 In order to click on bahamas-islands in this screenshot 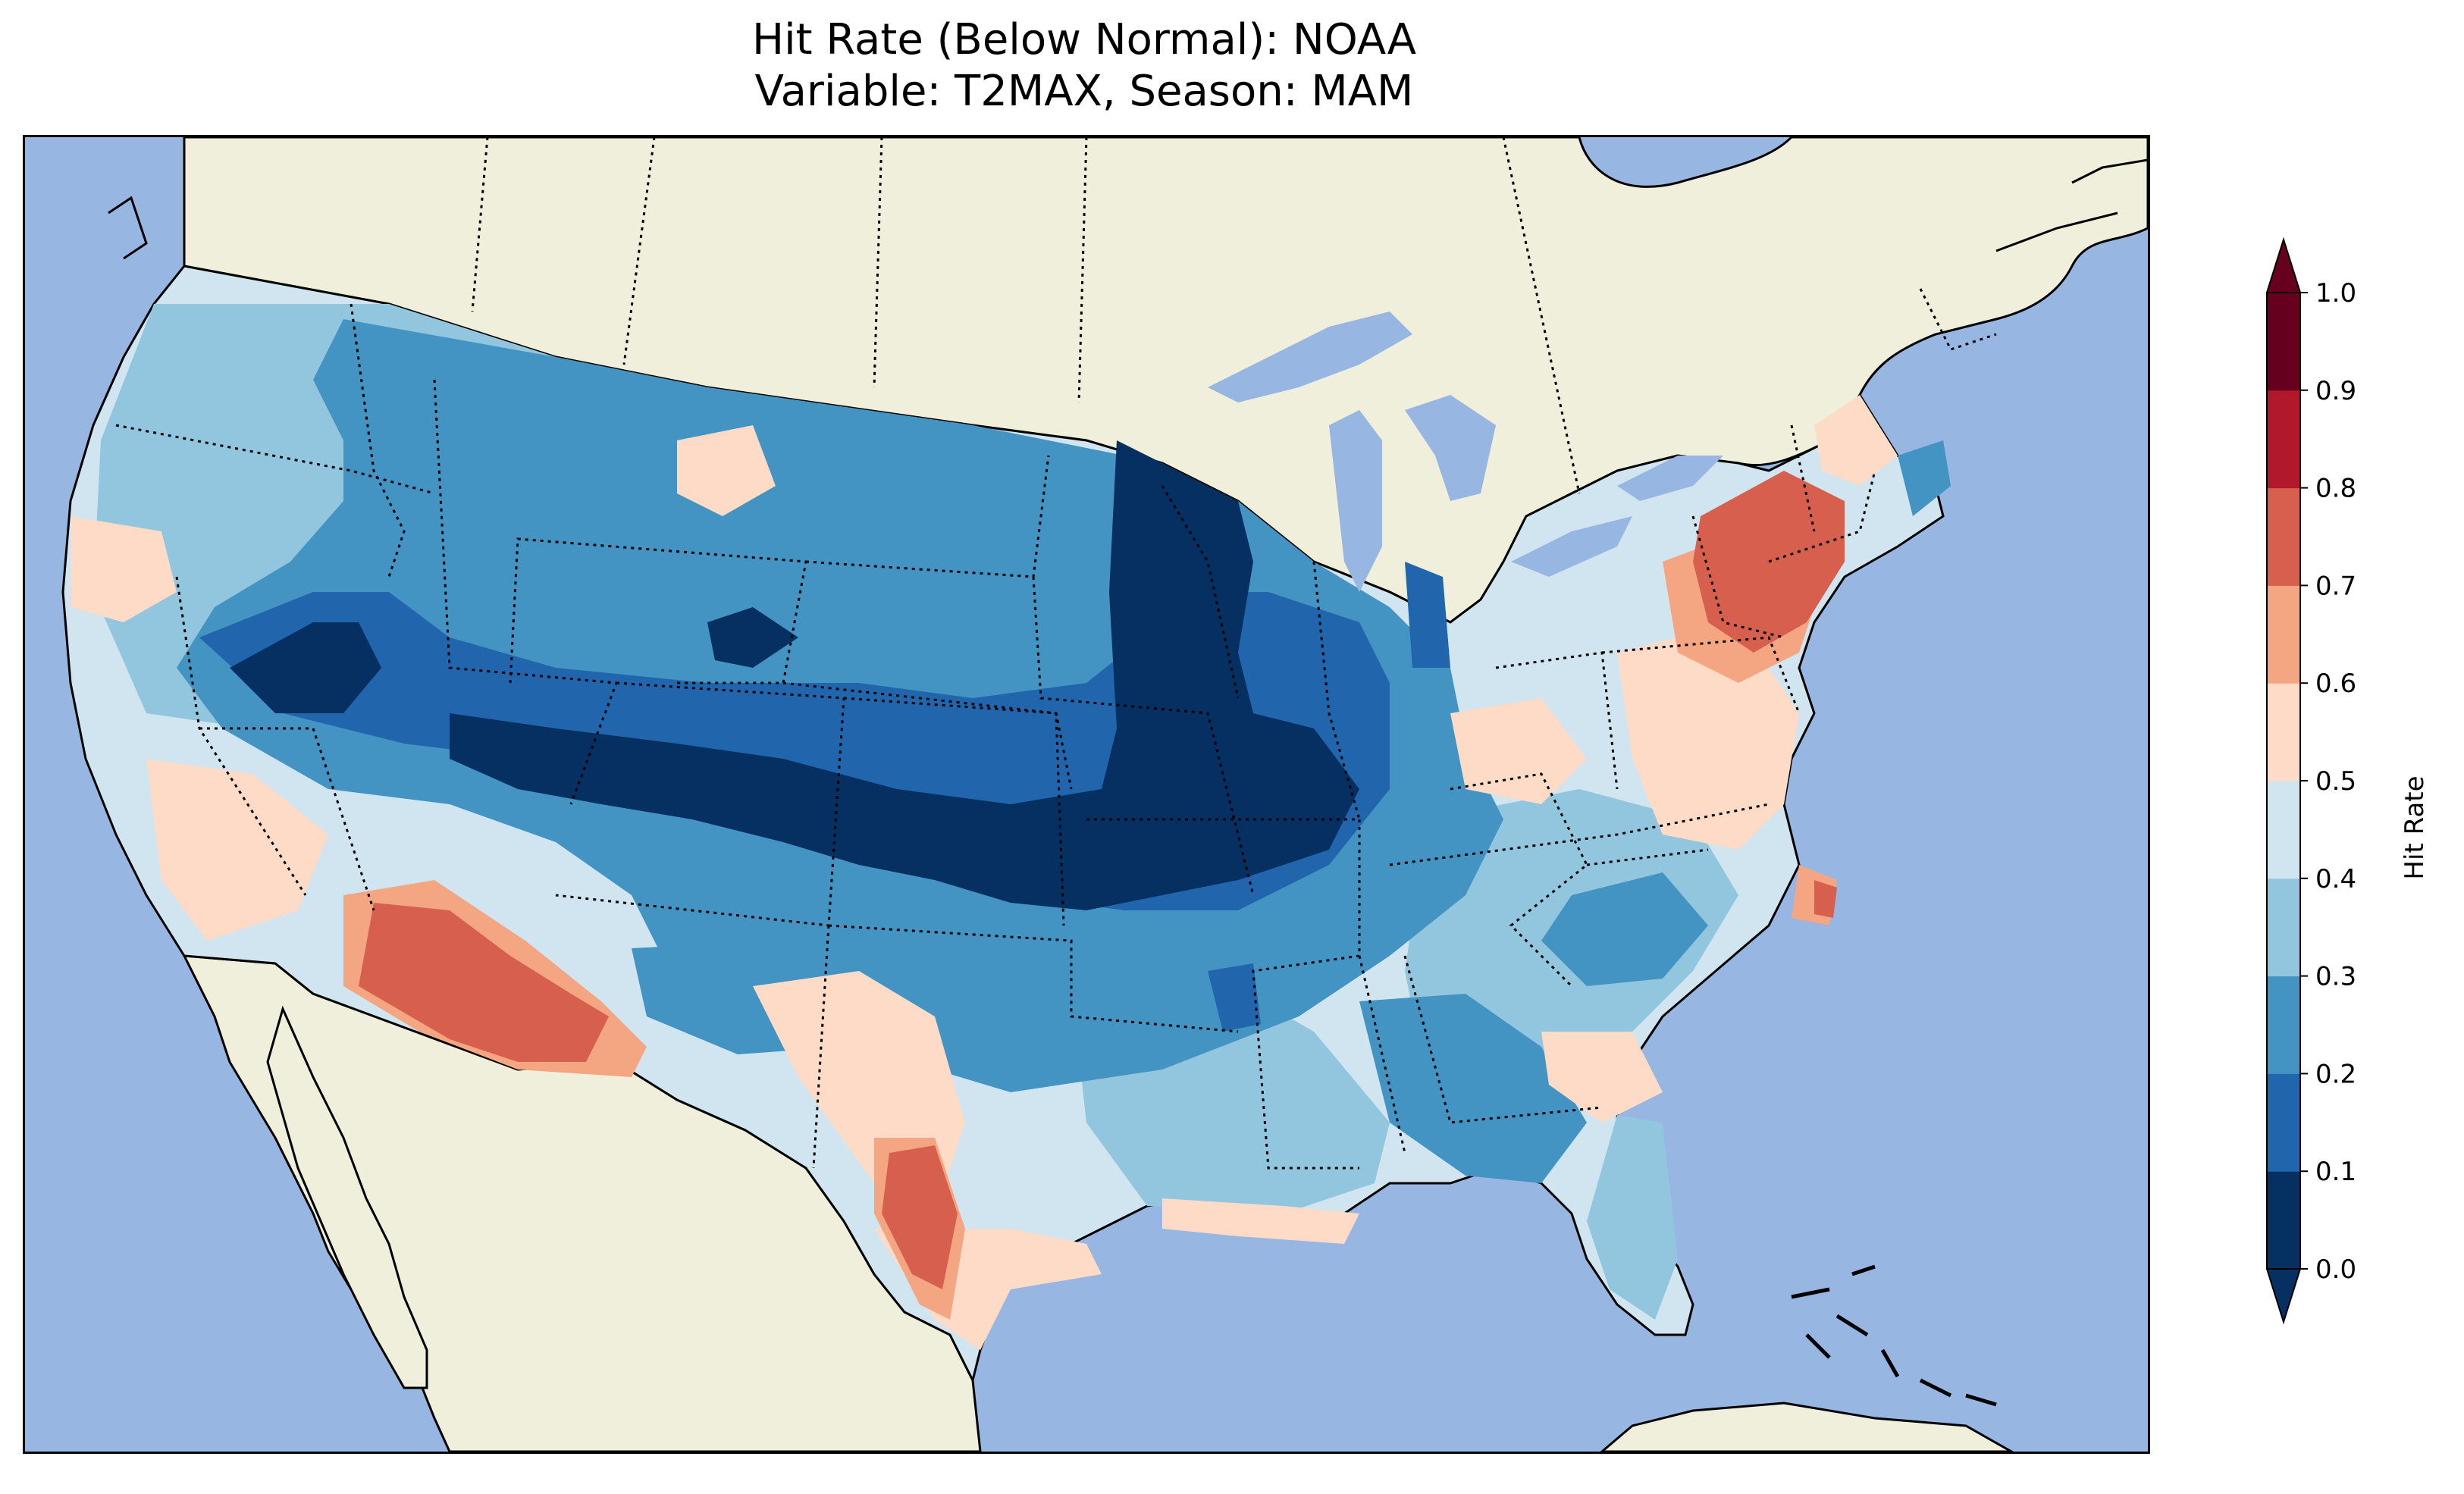, I will do `click(1894, 1335)`.